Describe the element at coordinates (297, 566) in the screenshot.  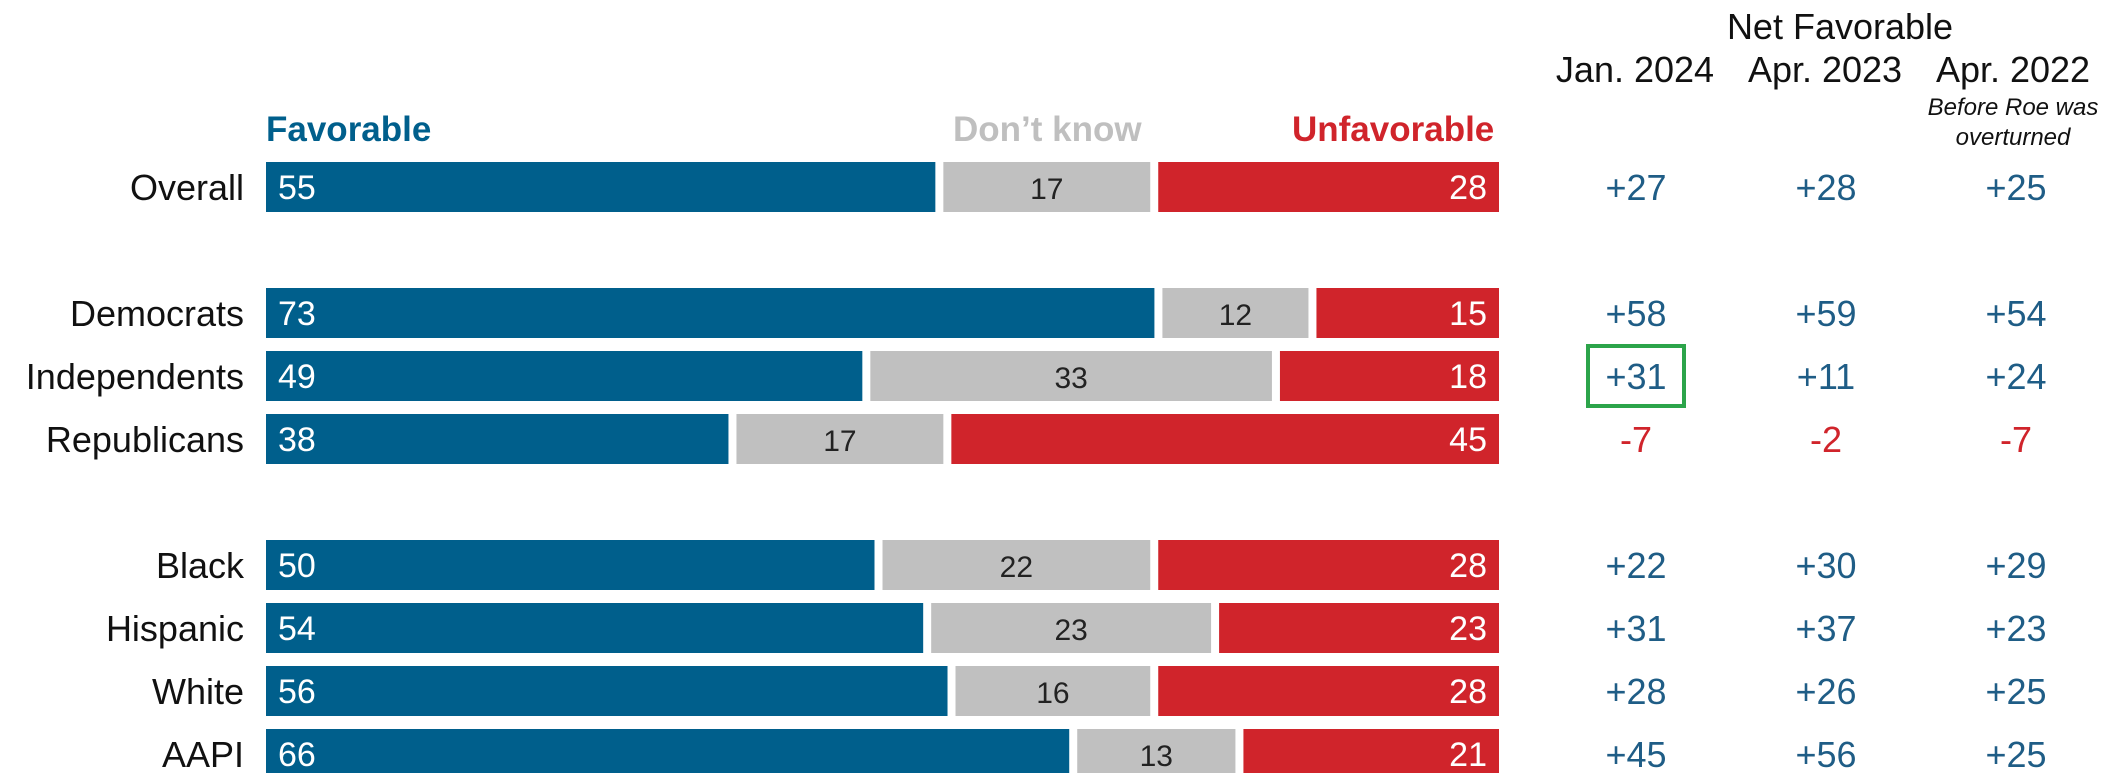
I see `bar-label-favorable-black: 50` at that location.